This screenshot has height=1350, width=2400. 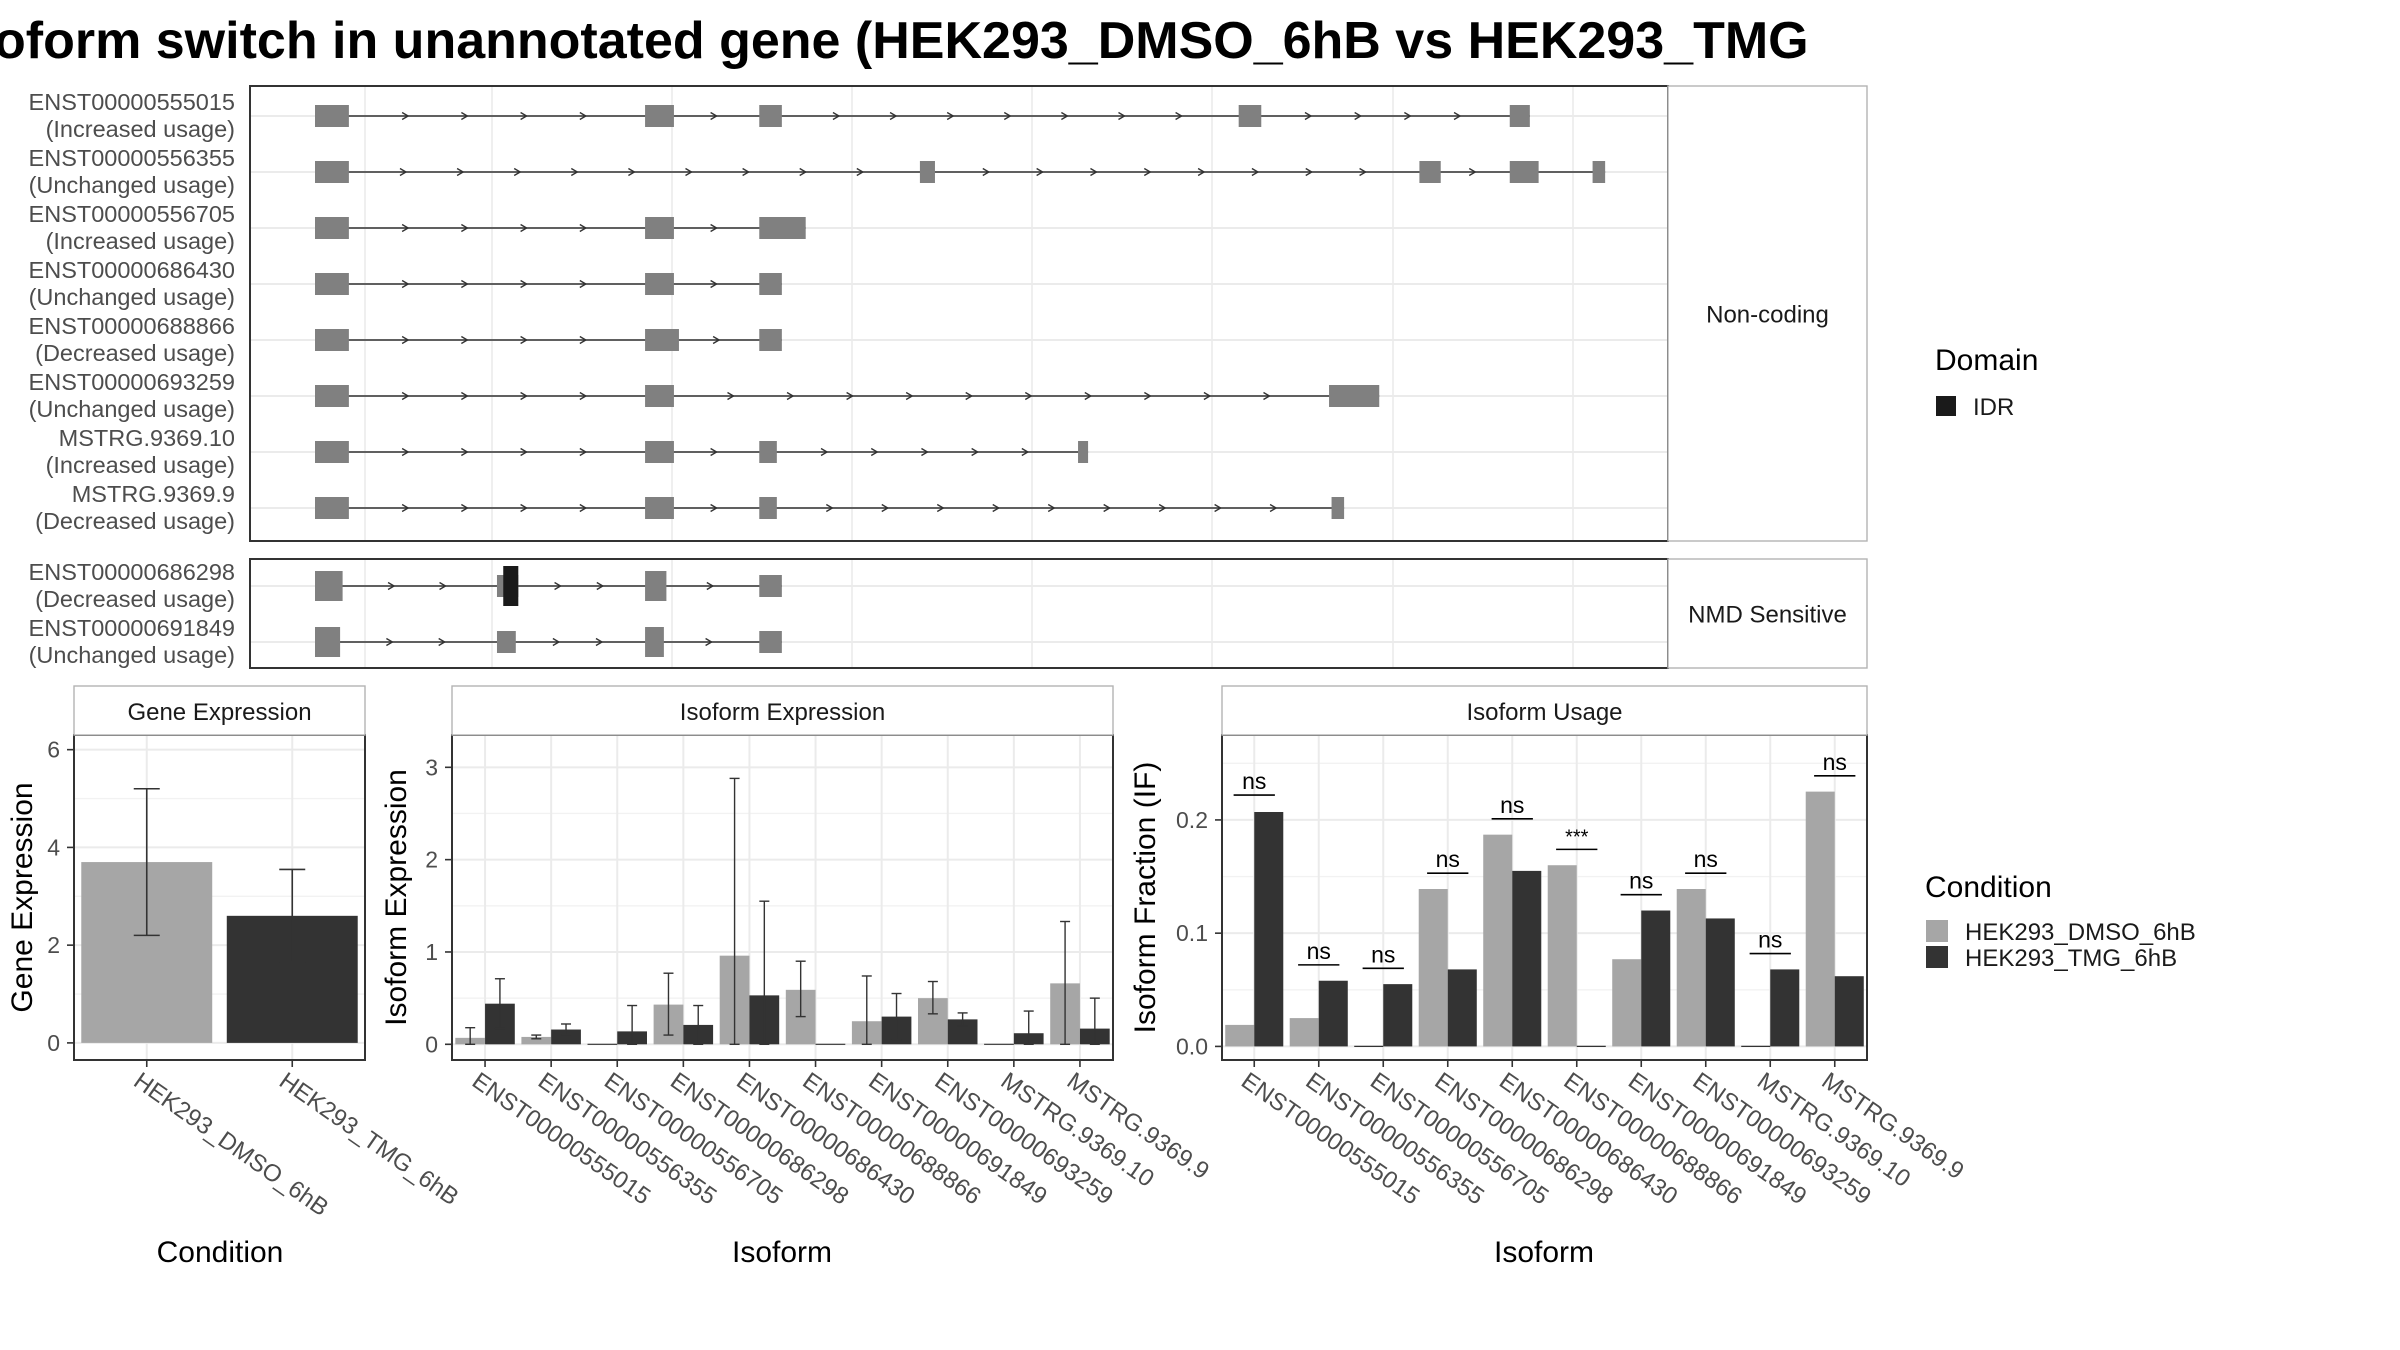 I want to click on chart-title: Isoform Usage, so click(x=1544, y=712).